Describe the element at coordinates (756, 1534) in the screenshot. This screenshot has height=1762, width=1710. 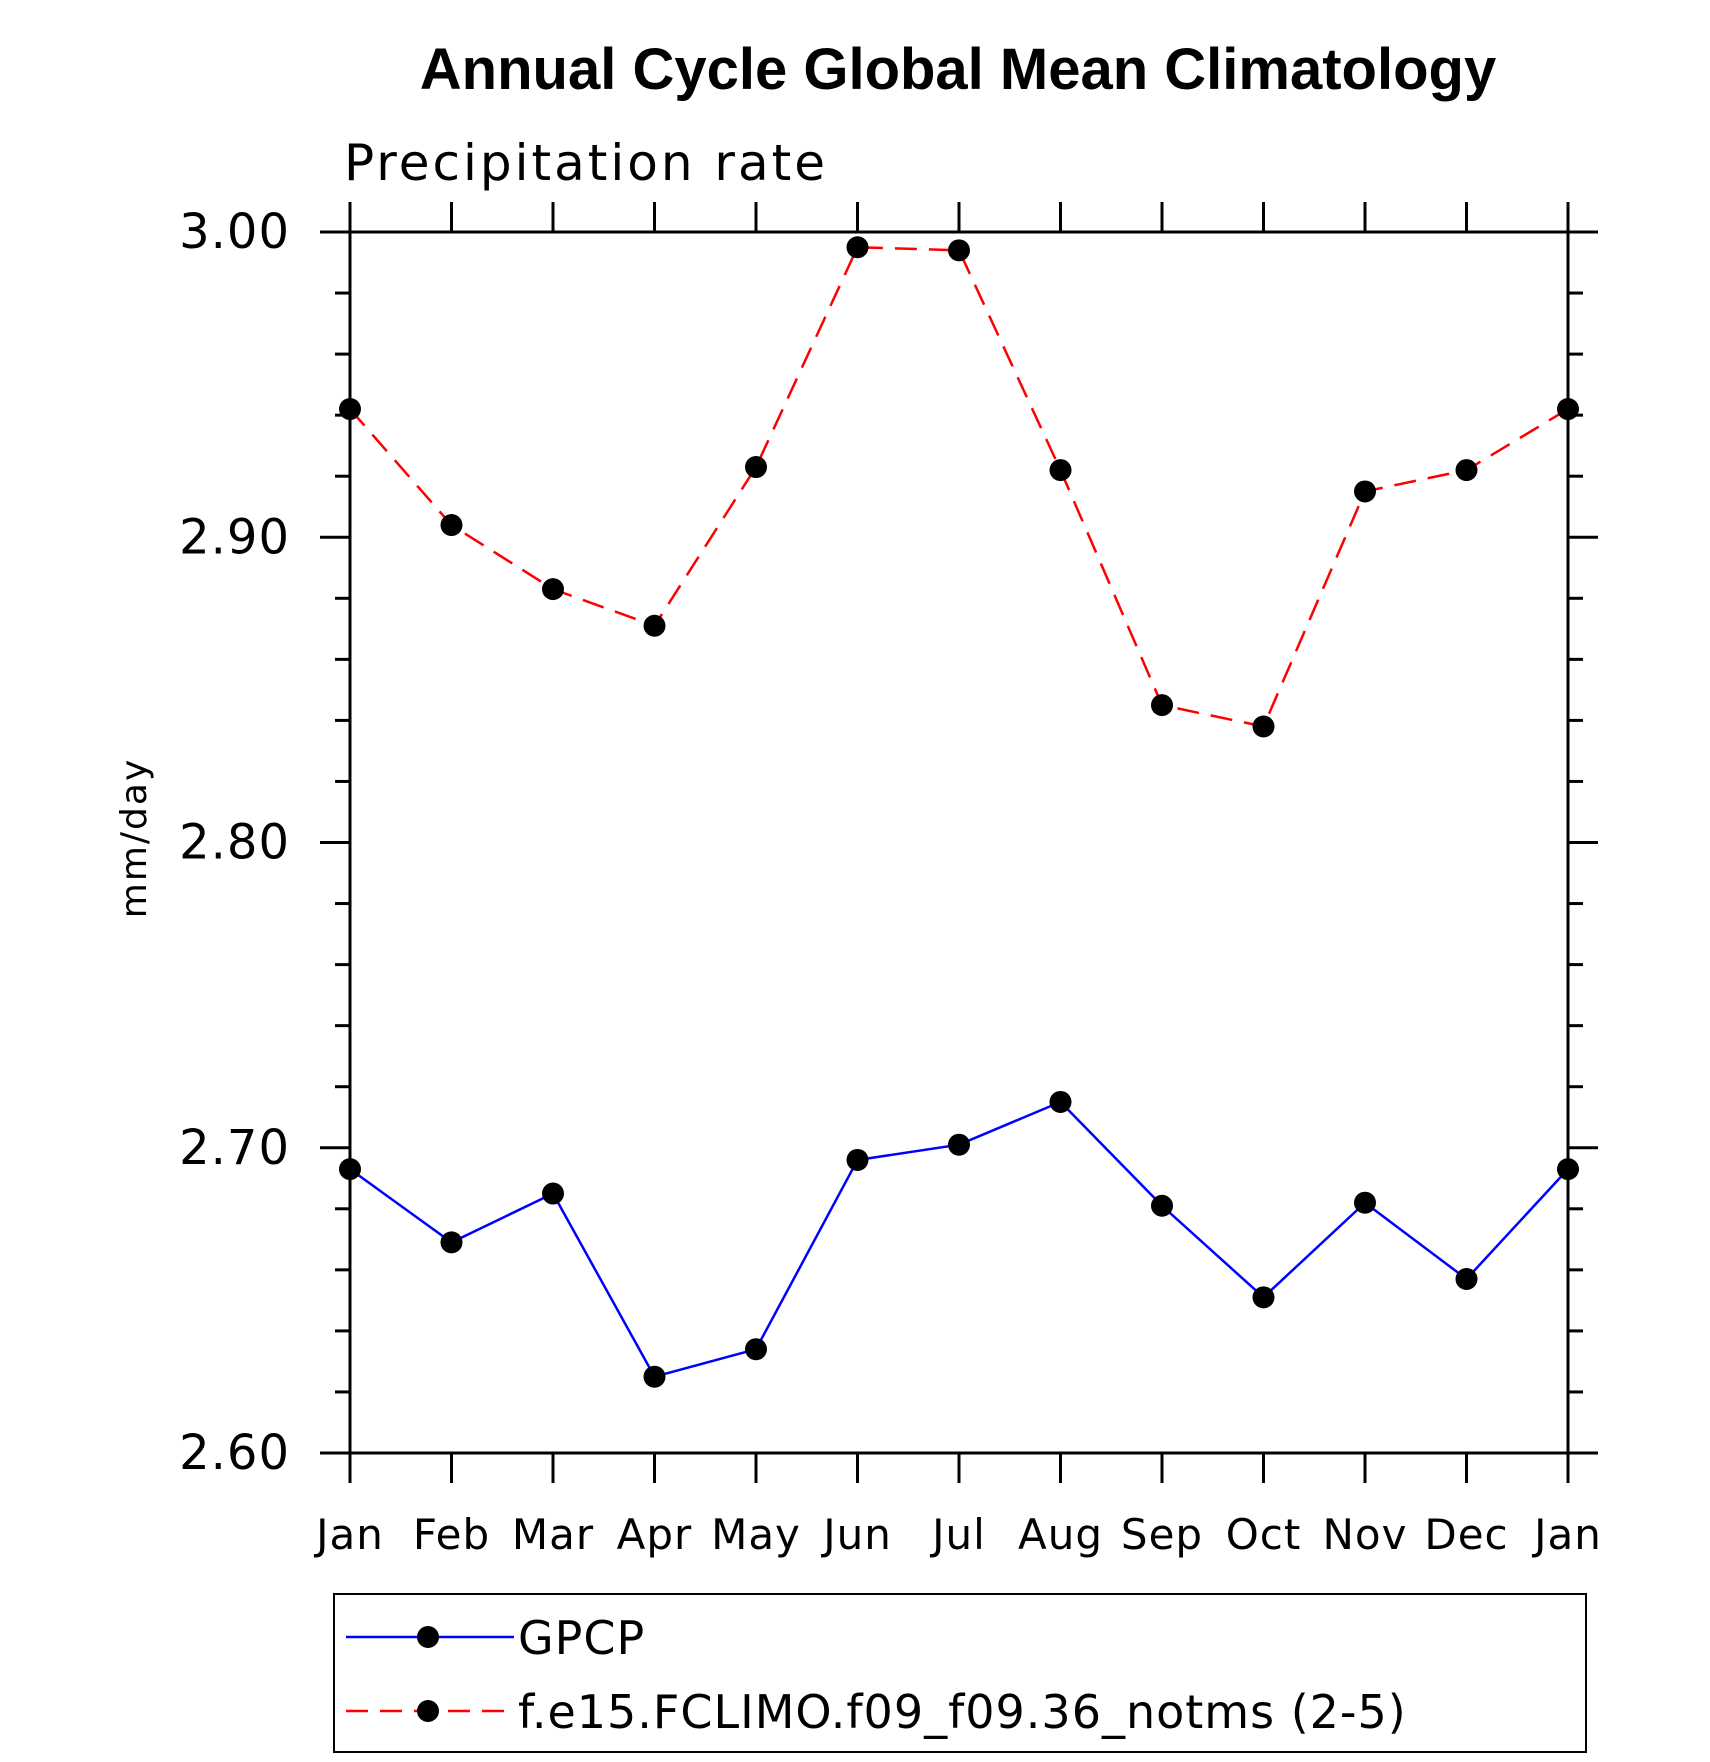
I see `x-tick-label: May` at that location.